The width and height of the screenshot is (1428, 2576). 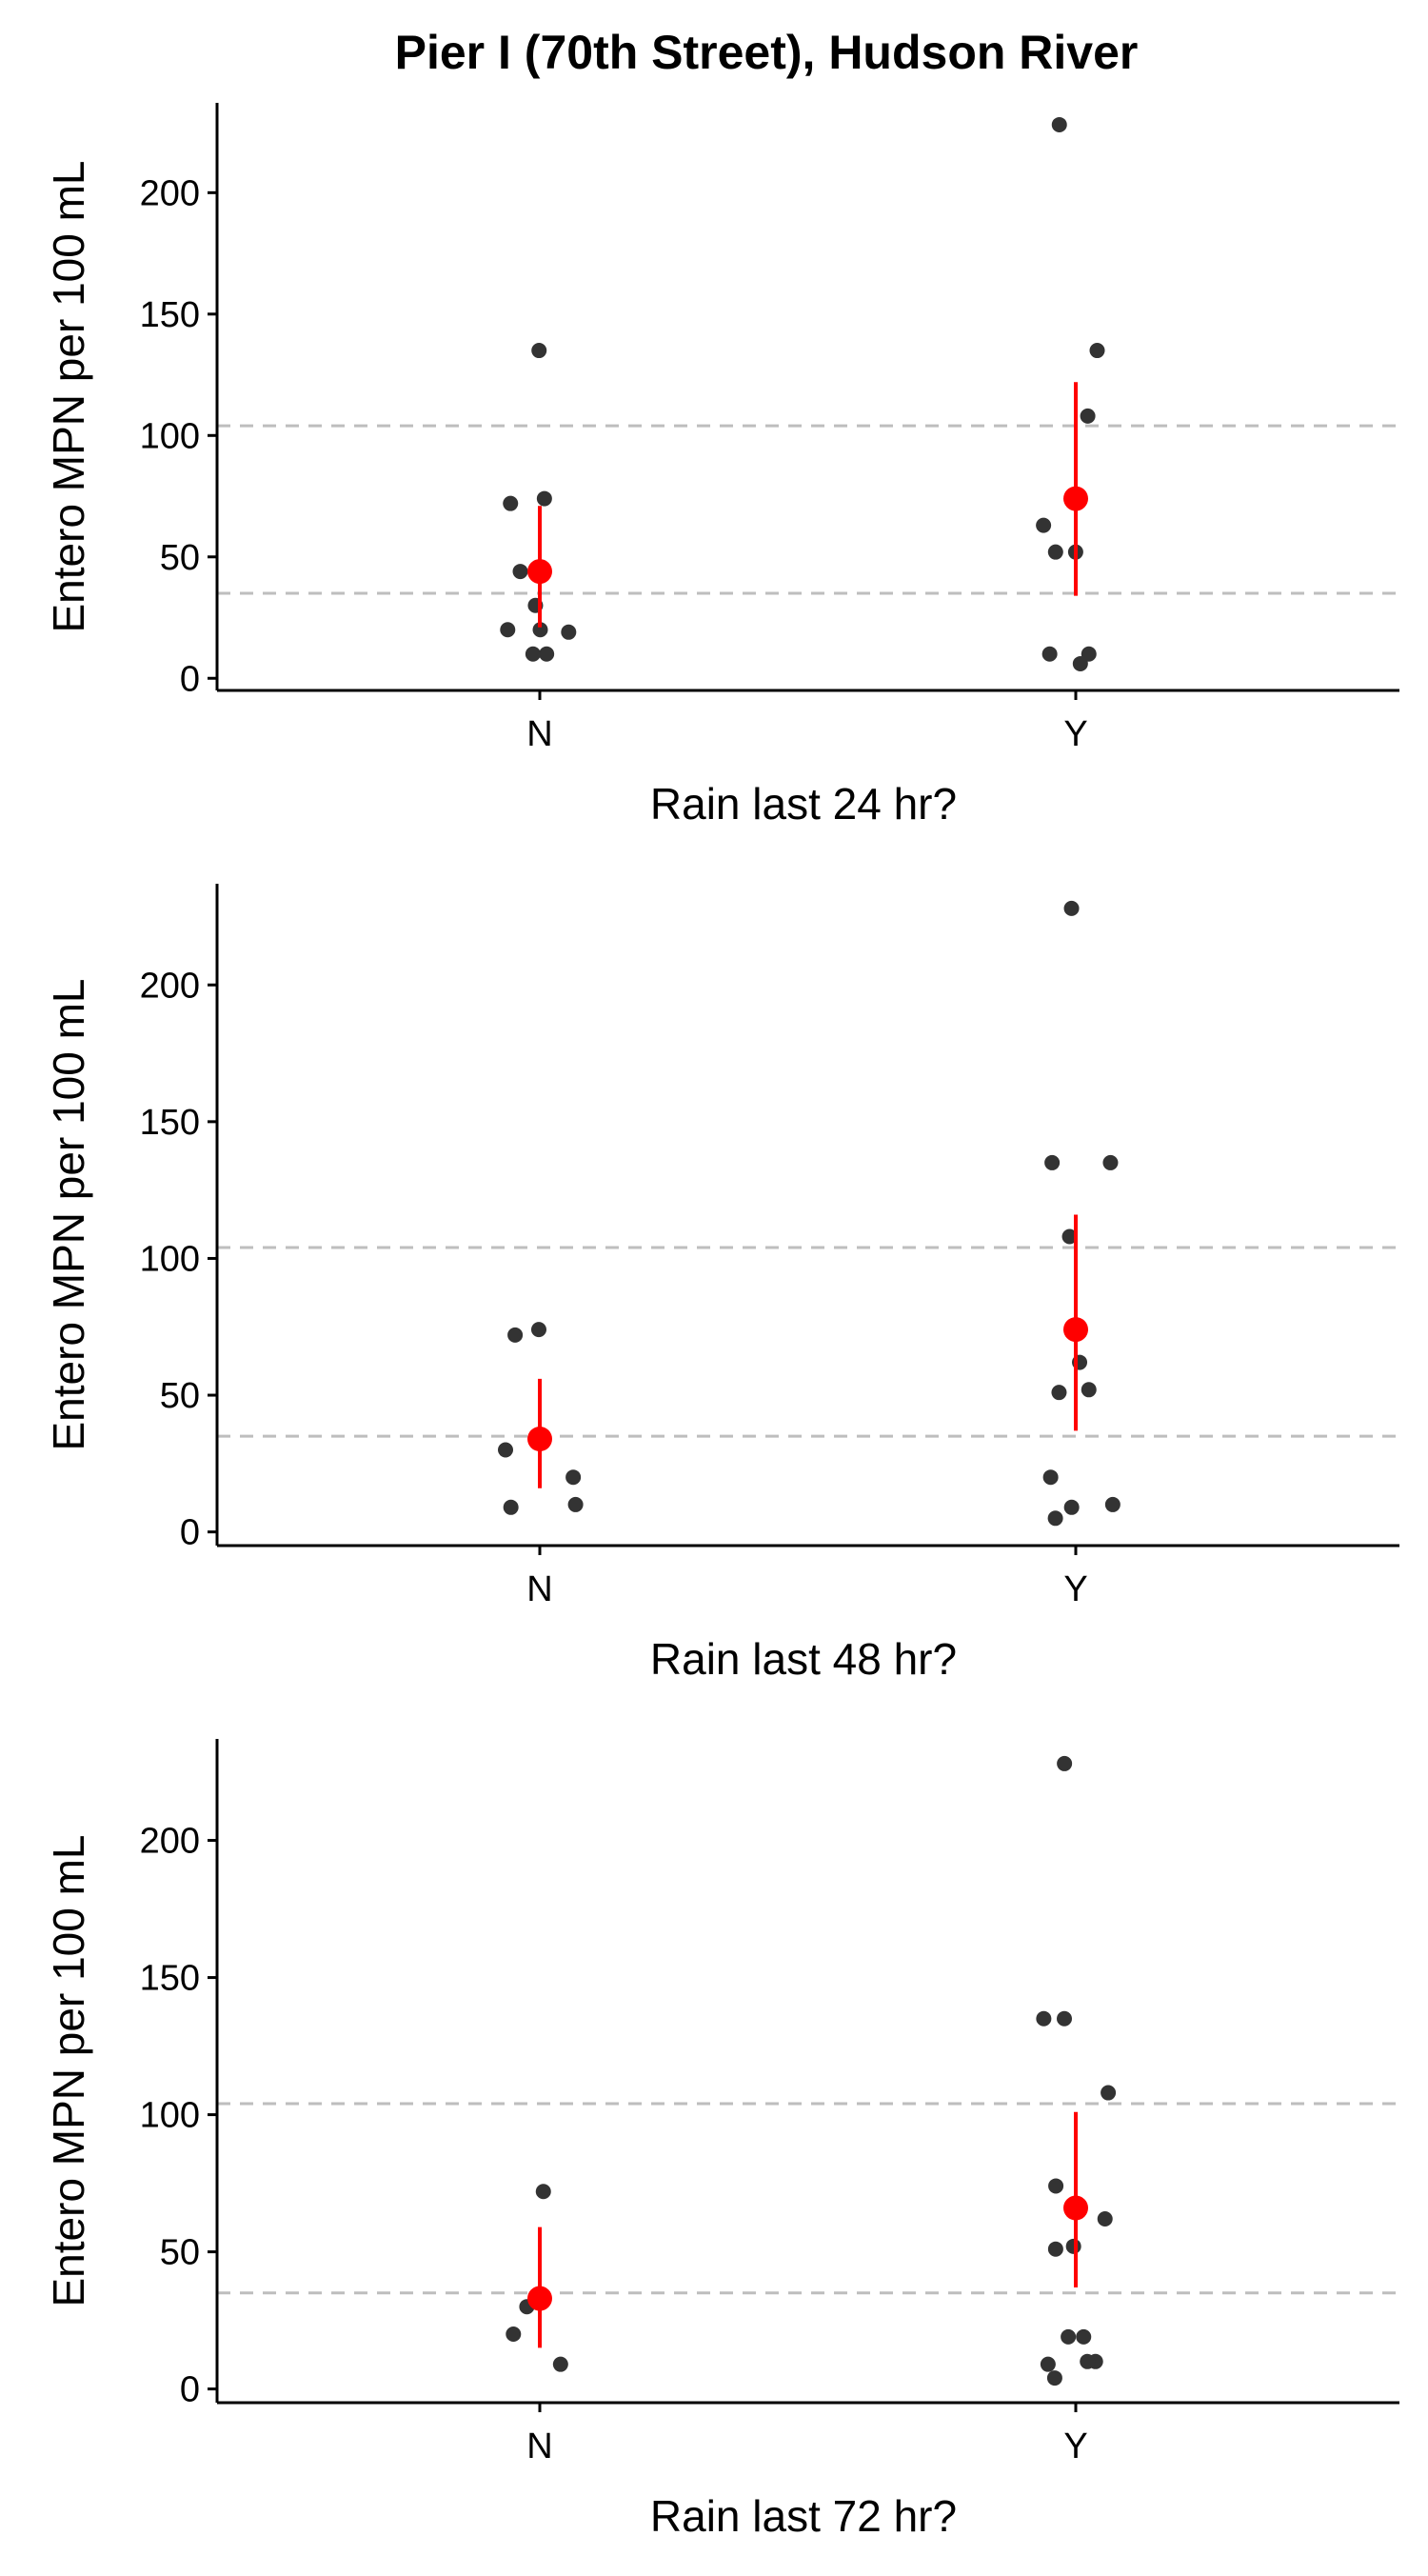 I want to click on x-axis-title: Rain last 24 hr?, so click(x=803, y=804).